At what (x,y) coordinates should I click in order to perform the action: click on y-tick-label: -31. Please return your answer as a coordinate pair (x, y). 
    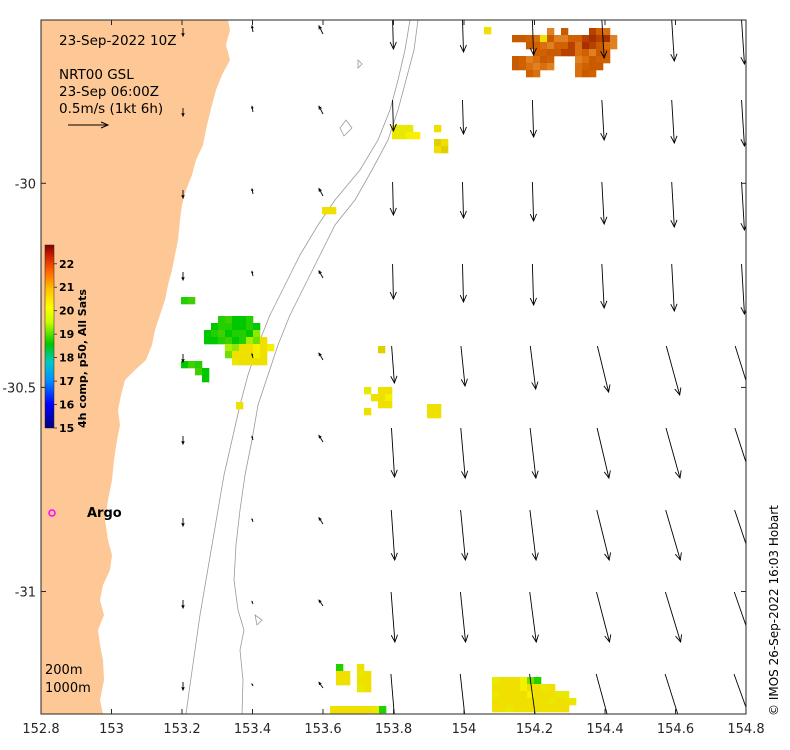
    Looking at the image, I should click on (25, 593).